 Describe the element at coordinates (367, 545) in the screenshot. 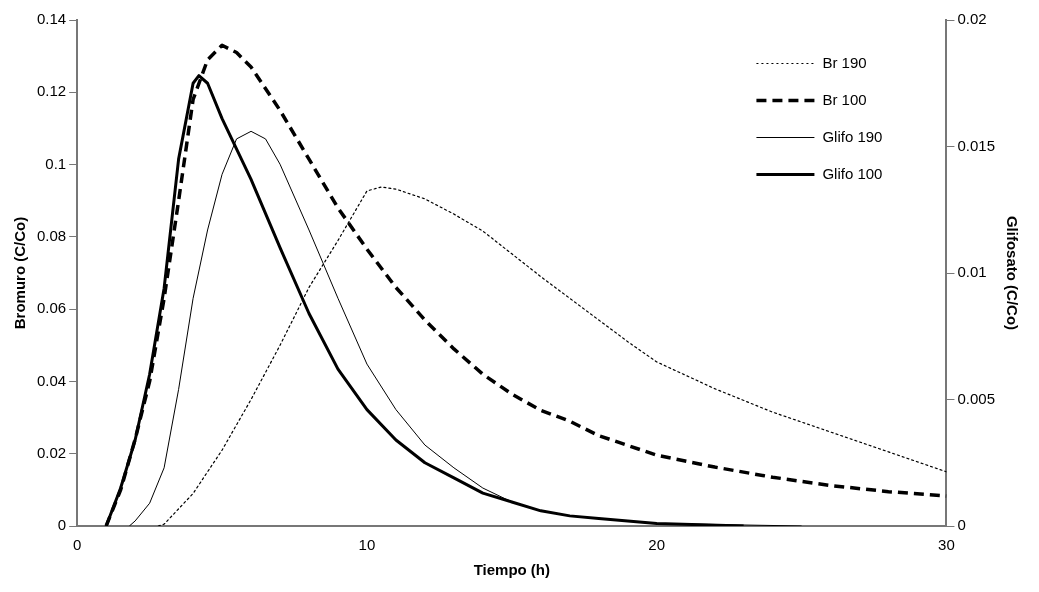

I see `x-tick-label: 10` at that location.